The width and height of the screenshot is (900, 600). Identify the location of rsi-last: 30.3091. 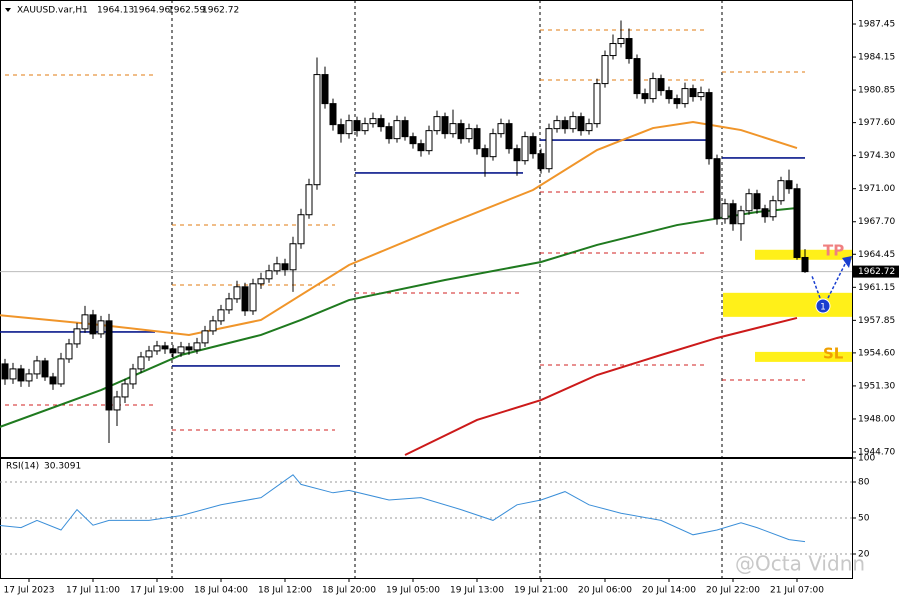
(62, 467).